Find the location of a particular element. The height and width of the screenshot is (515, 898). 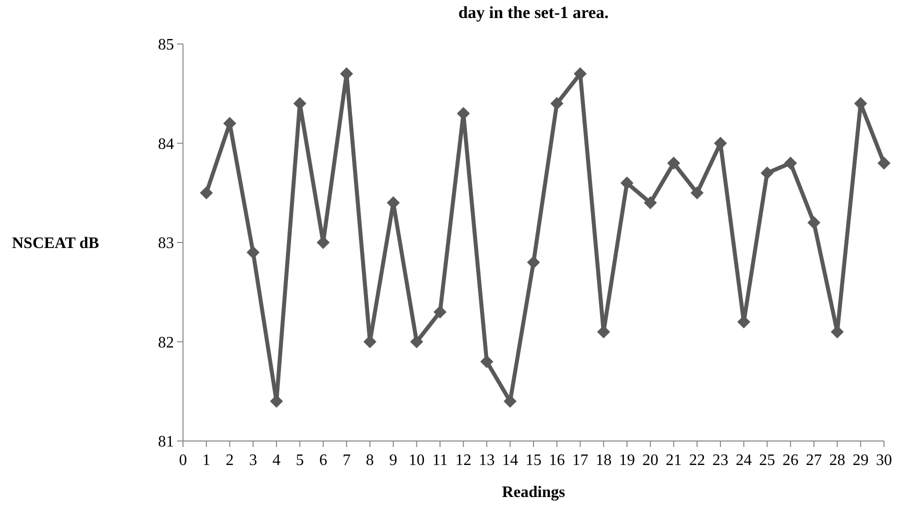

x-tick-label: 30 is located at coordinates (884, 460).